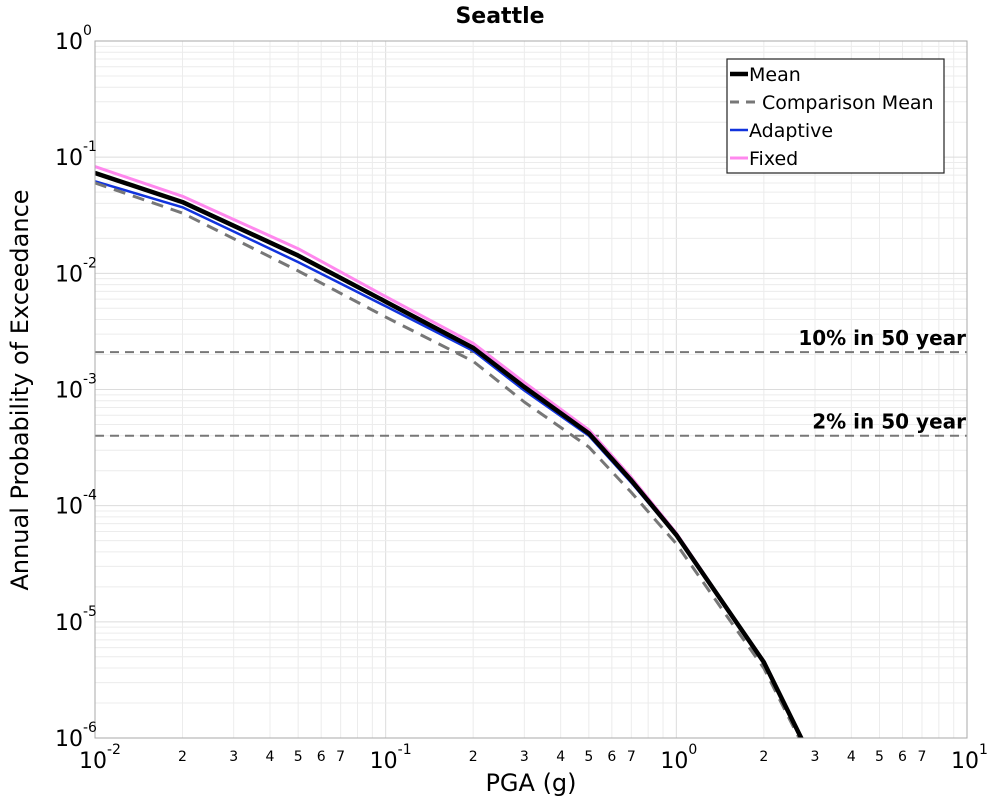  What do you see at coordinates (100, 758) in the screenshot?
I see `x-major-tick-label: 10⁻²` at bounding box center [100, 758].